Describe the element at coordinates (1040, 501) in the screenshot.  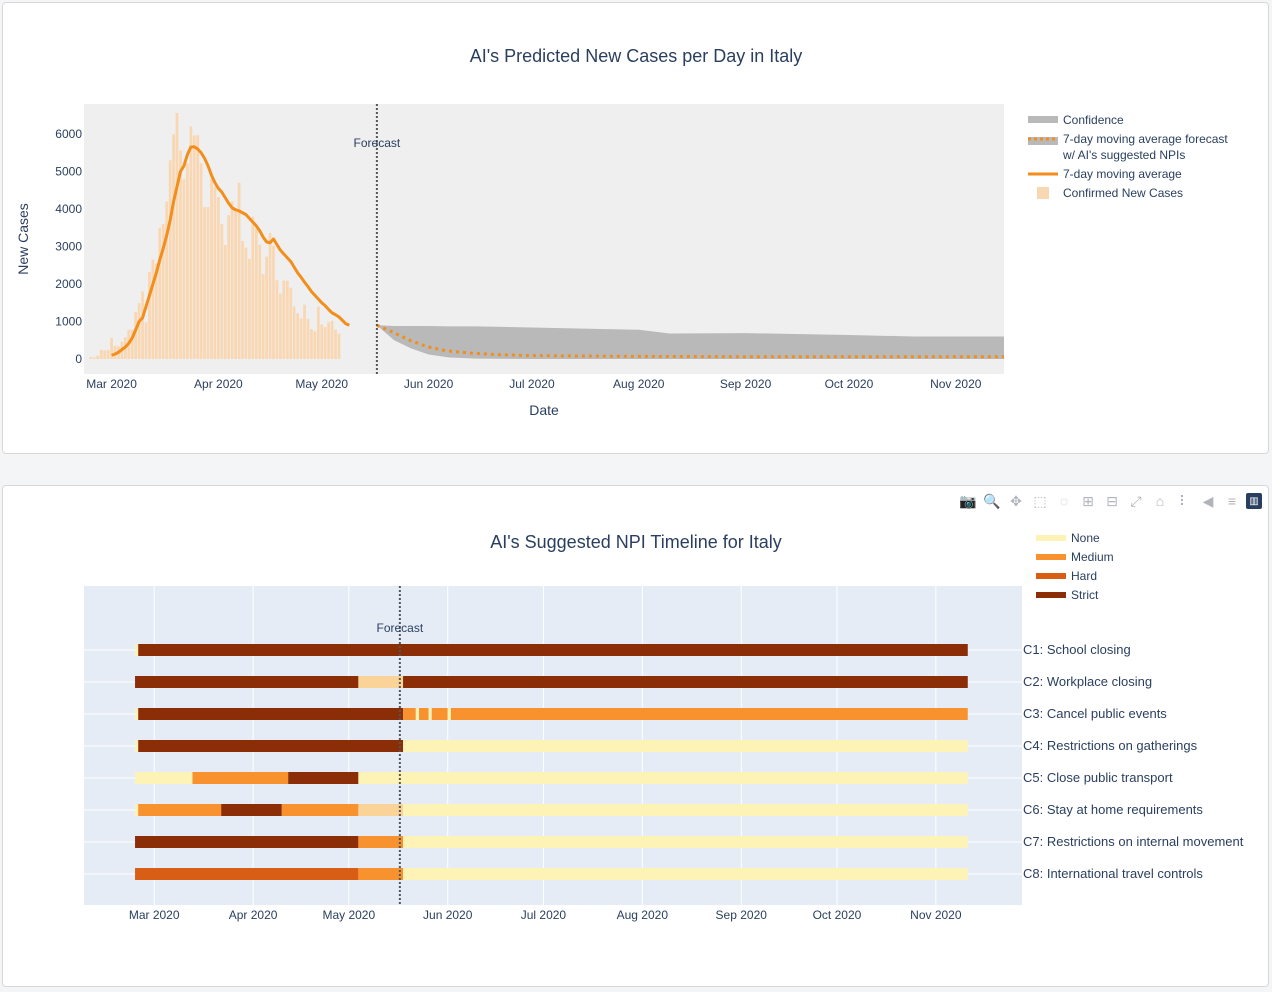
I see `box-select-icon: ⬚` at that location.